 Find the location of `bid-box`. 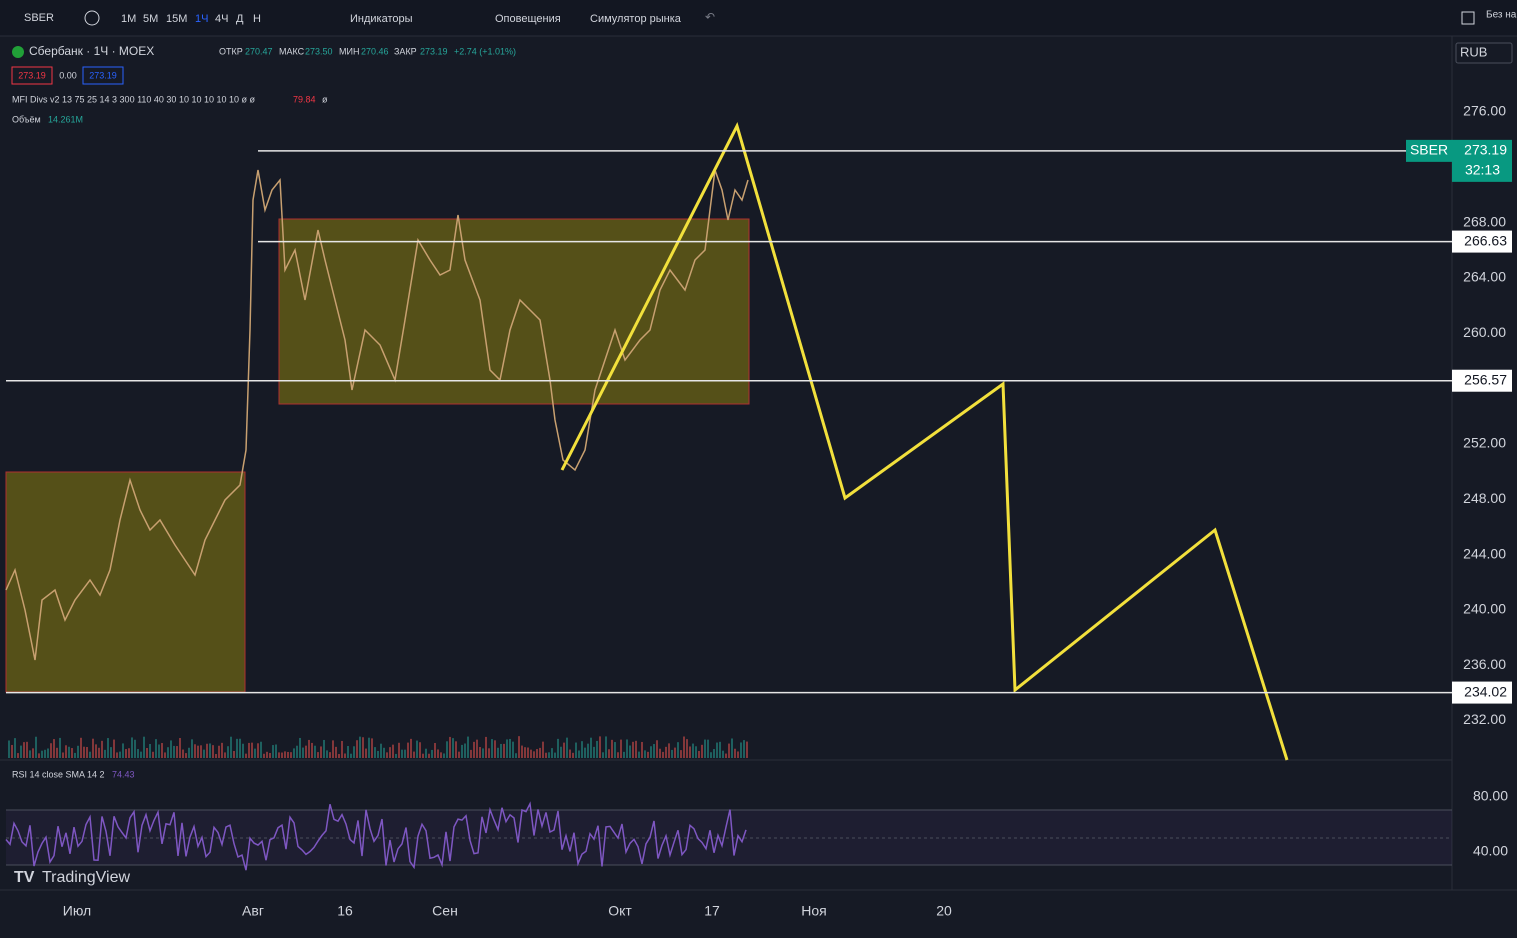

bid-box is located at coordinates (32, 75).